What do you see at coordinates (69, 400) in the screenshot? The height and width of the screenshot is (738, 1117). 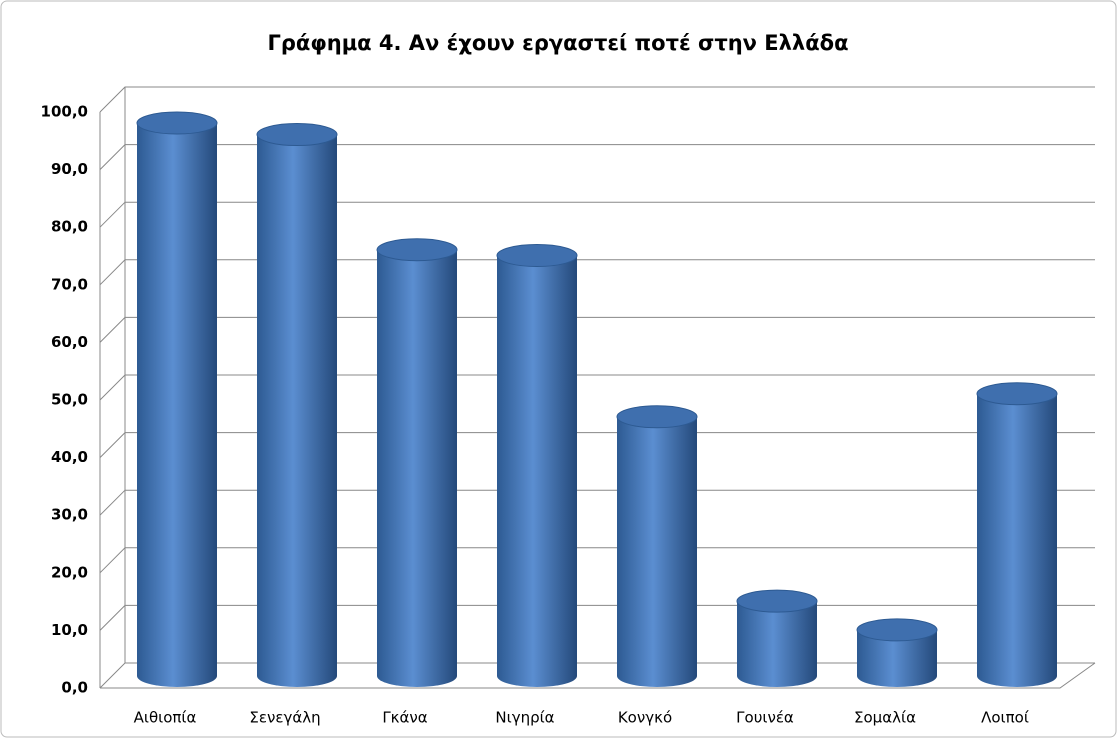 I see `y-tick-label: 50,0` at bounding box center [69, 400].